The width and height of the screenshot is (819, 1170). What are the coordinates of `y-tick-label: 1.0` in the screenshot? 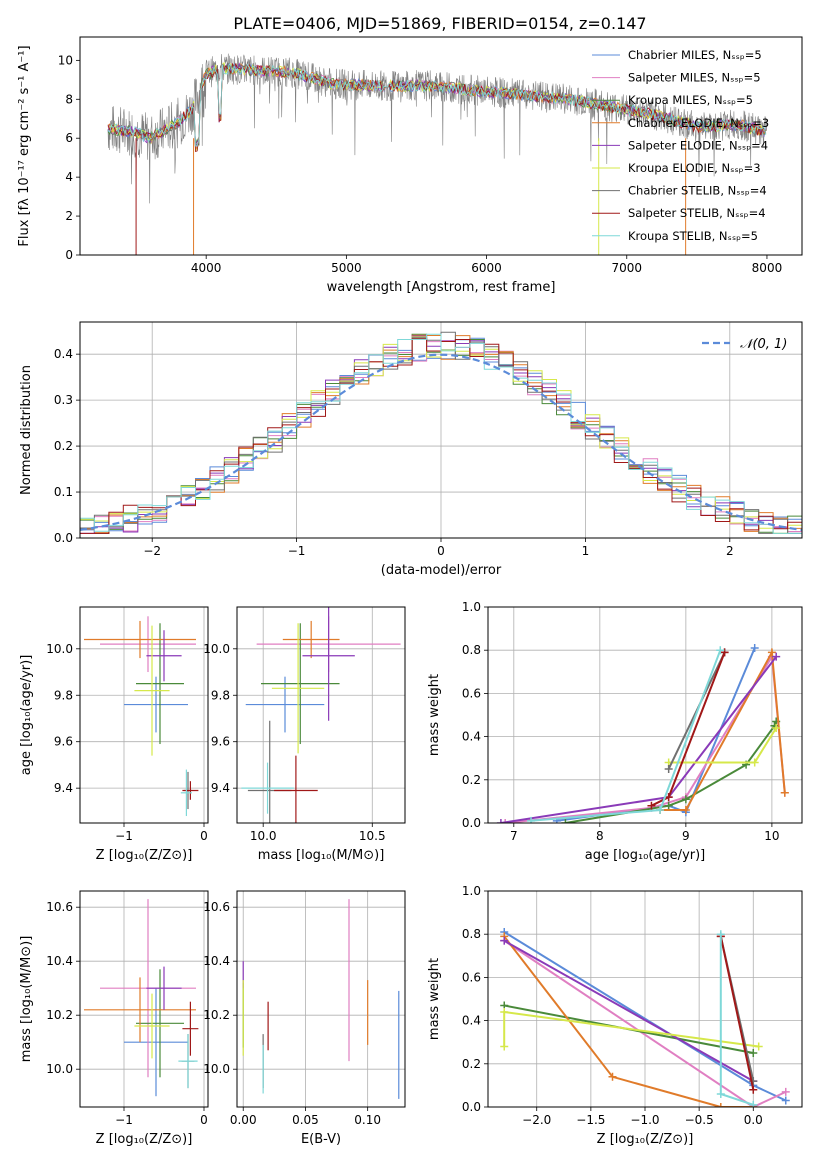 It's located at (471, 607).